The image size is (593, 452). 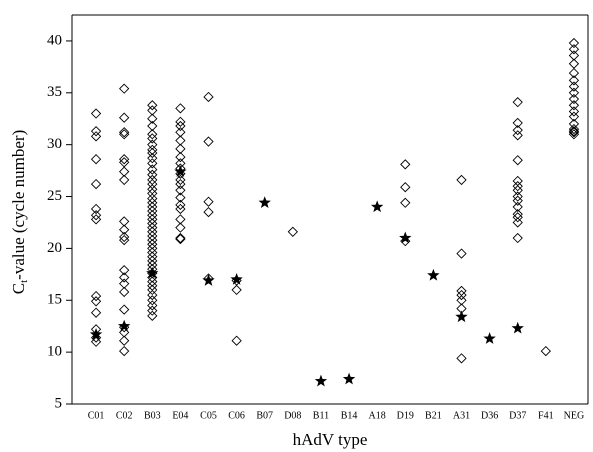 I want to click on y-label-subscript: t, so click(x=24, y=281).